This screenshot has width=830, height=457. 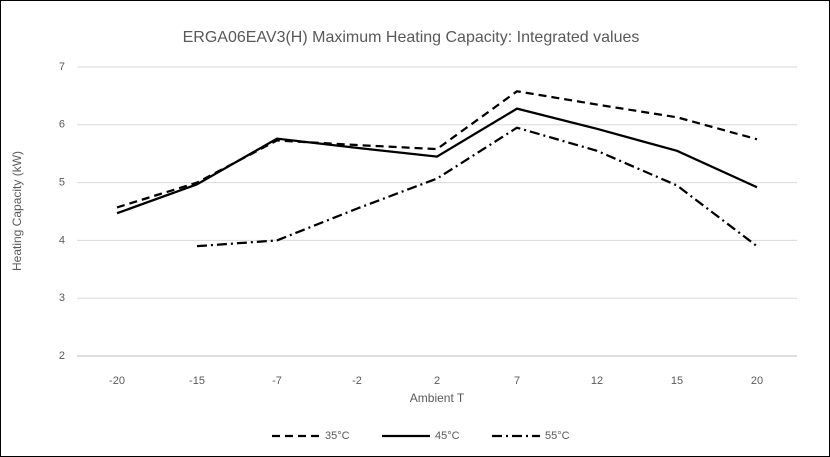 What do you see at coordinates (62, 240) in the screenshot?
I see `y-tick-label: 4` at bounding box center [62, 240].